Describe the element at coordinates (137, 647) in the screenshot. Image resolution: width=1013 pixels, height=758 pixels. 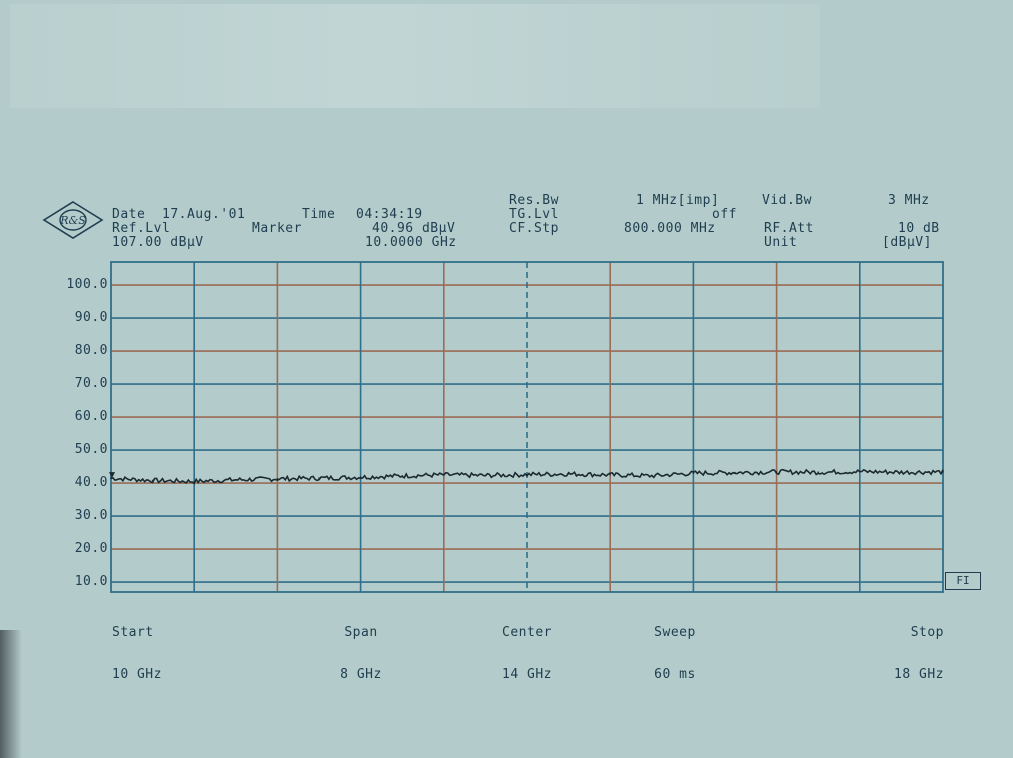
I see `start-block: Start 10 GHz` at that location.